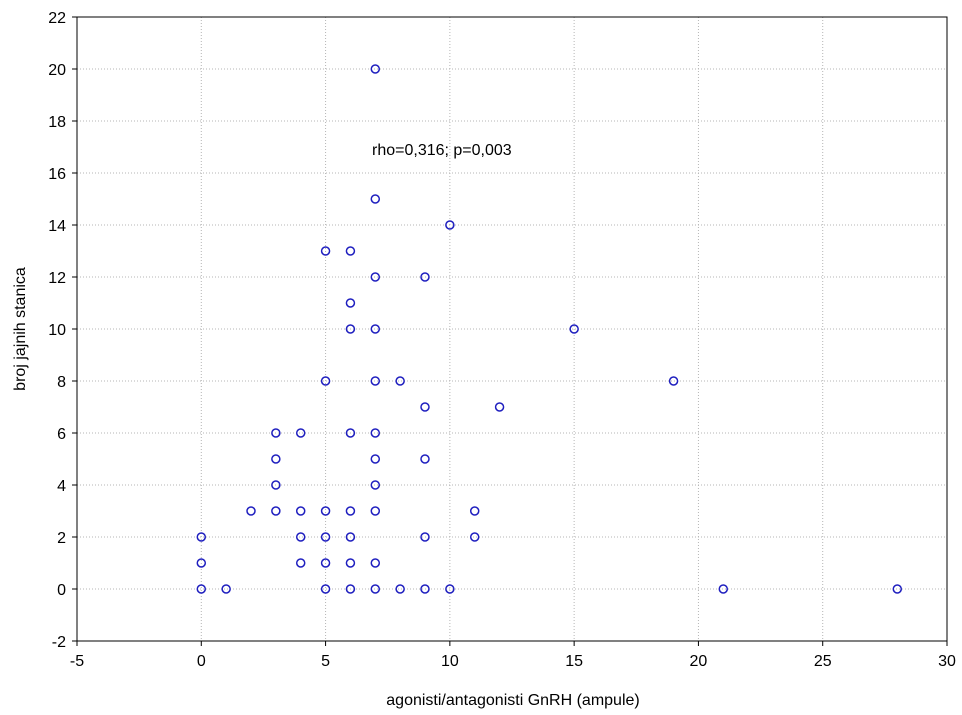 The image size is (962, 715). What do you see at coordinates (57, 70) in the screenshot?
I see `y-tick-label: 20` at bounding box center [57, 70].